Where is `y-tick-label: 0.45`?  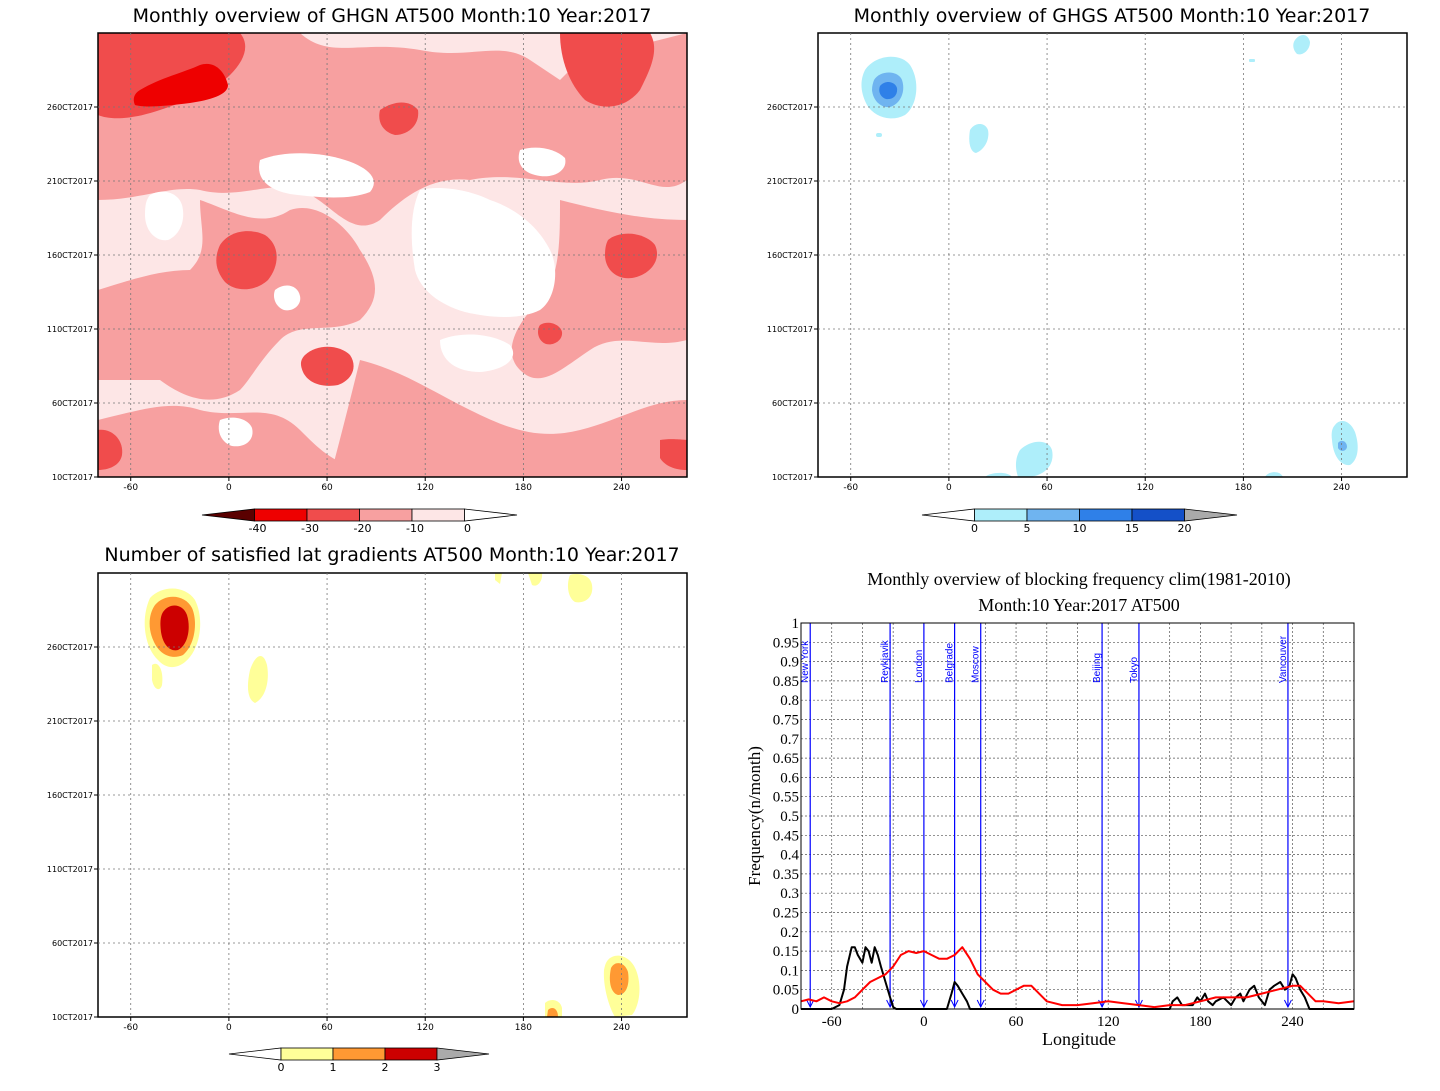 y-tick-label: 0.45 is located at coordinates (786, 836).